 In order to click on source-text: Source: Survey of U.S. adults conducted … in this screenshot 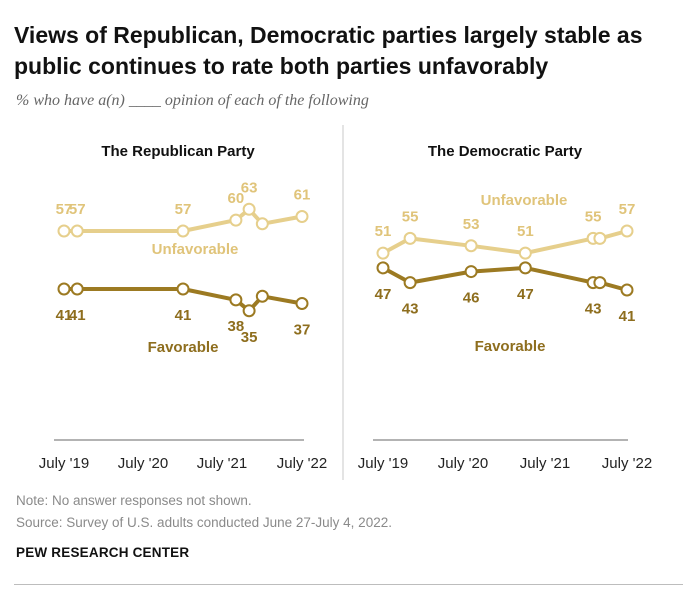, I will do `click(204, 522)`.